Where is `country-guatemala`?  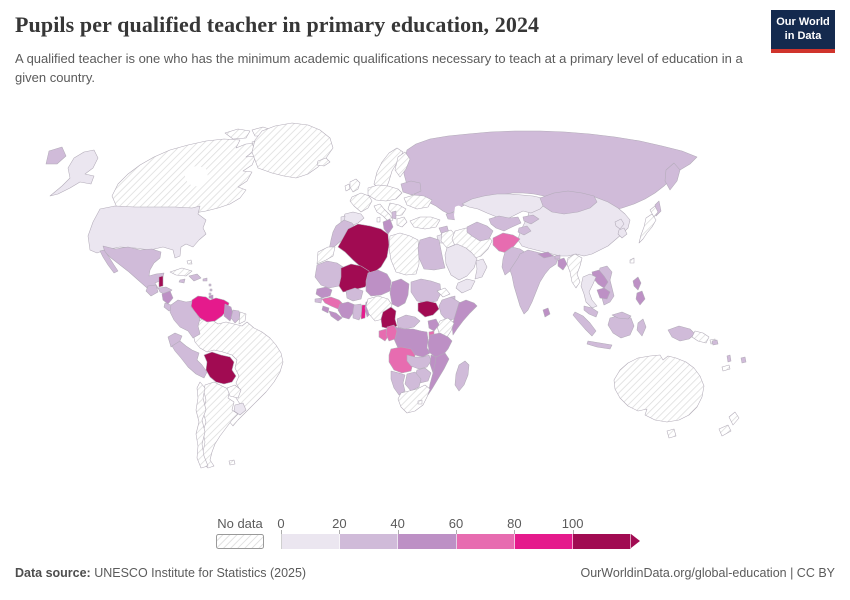 country-guatemala is located at coordinates (152, 290).